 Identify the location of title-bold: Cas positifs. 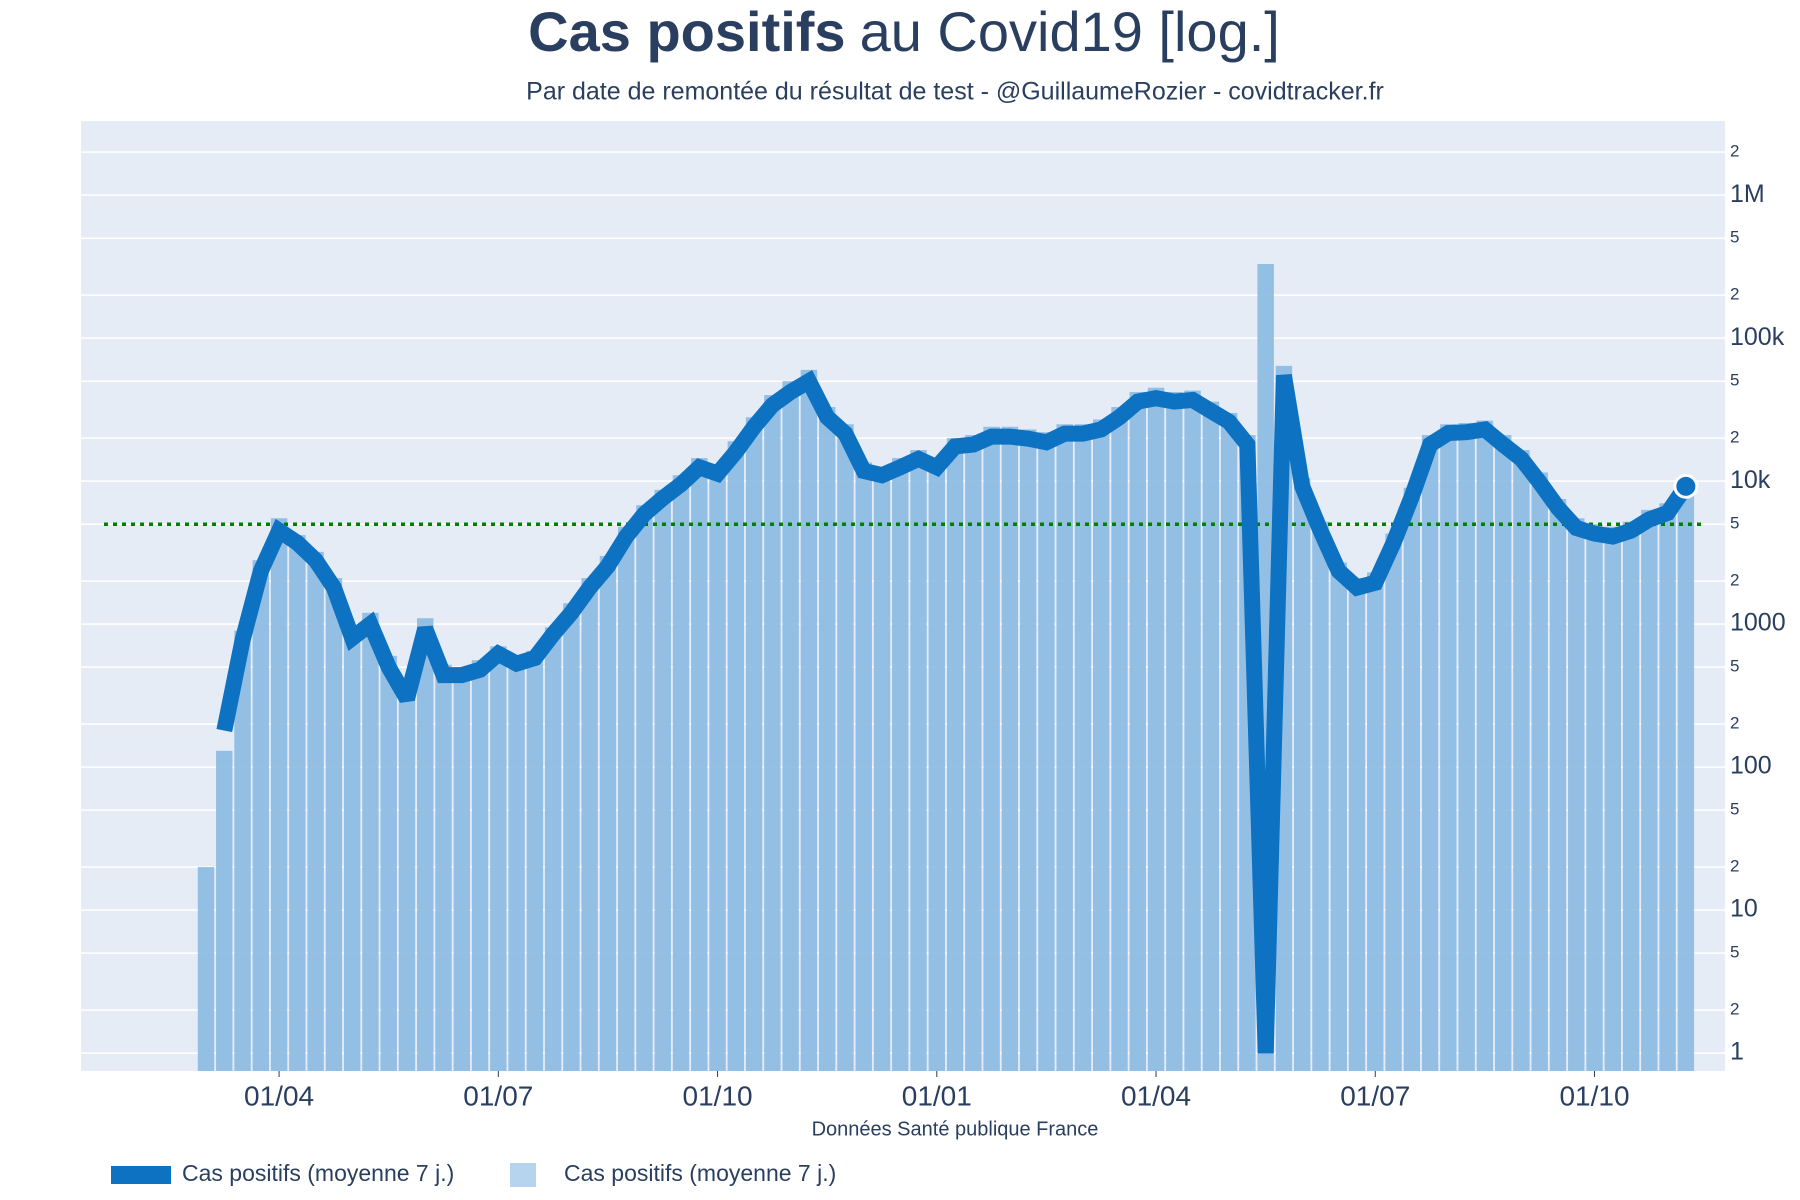
(686, 31).